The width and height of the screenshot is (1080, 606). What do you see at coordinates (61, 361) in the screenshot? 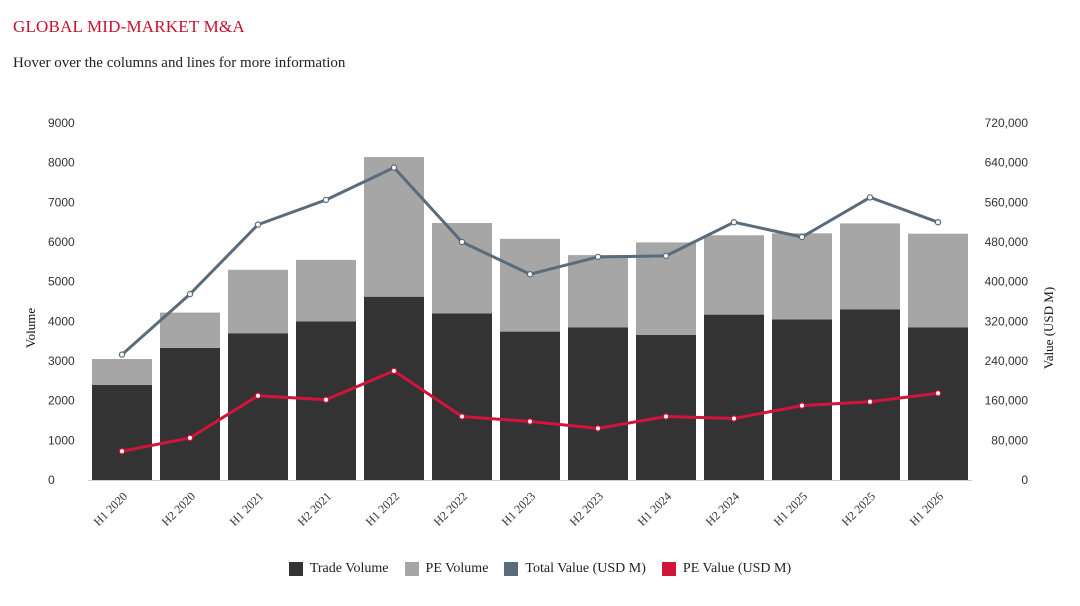
I see `y-left-tick-label: 3000` at bounding box center [61, 361].